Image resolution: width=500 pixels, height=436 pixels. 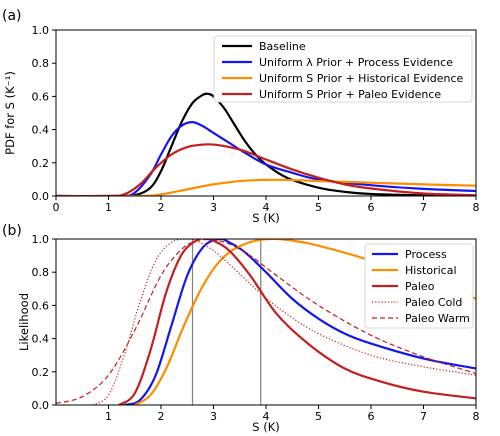 I want to click on legend-entry: Paleo, so click(x=420, y=286).